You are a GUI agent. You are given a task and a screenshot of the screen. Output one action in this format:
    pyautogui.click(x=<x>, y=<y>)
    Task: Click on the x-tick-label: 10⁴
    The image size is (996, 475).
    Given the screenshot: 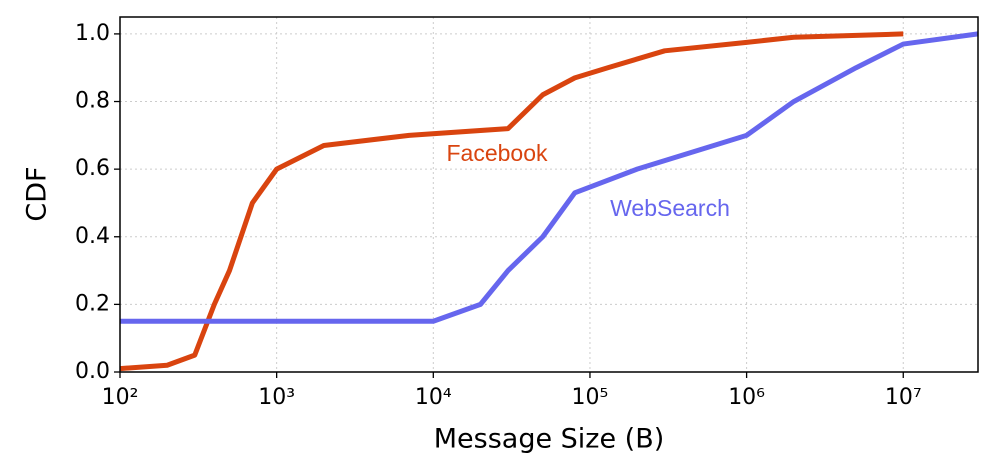 What is the action you would take?
    pyautogui.click(x=433, y=397)
    